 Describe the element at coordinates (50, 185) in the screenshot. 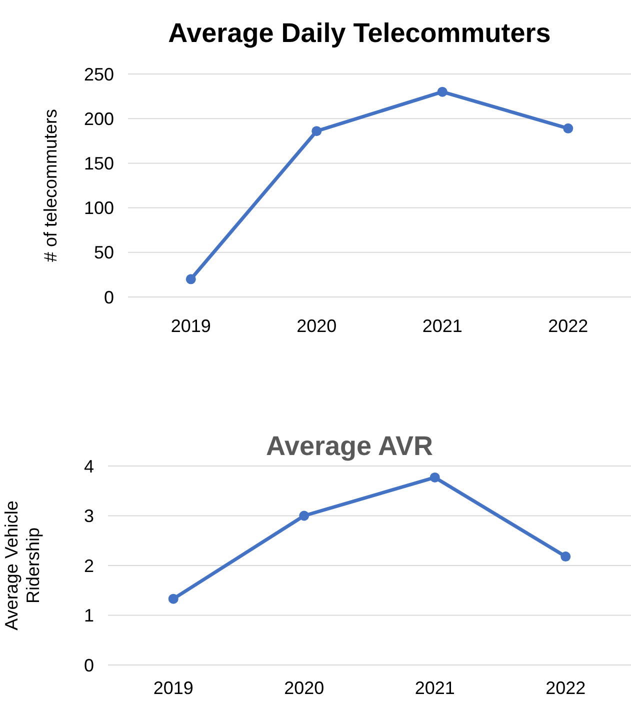

I see `y-axis-title: # of telecommuters` at that location.